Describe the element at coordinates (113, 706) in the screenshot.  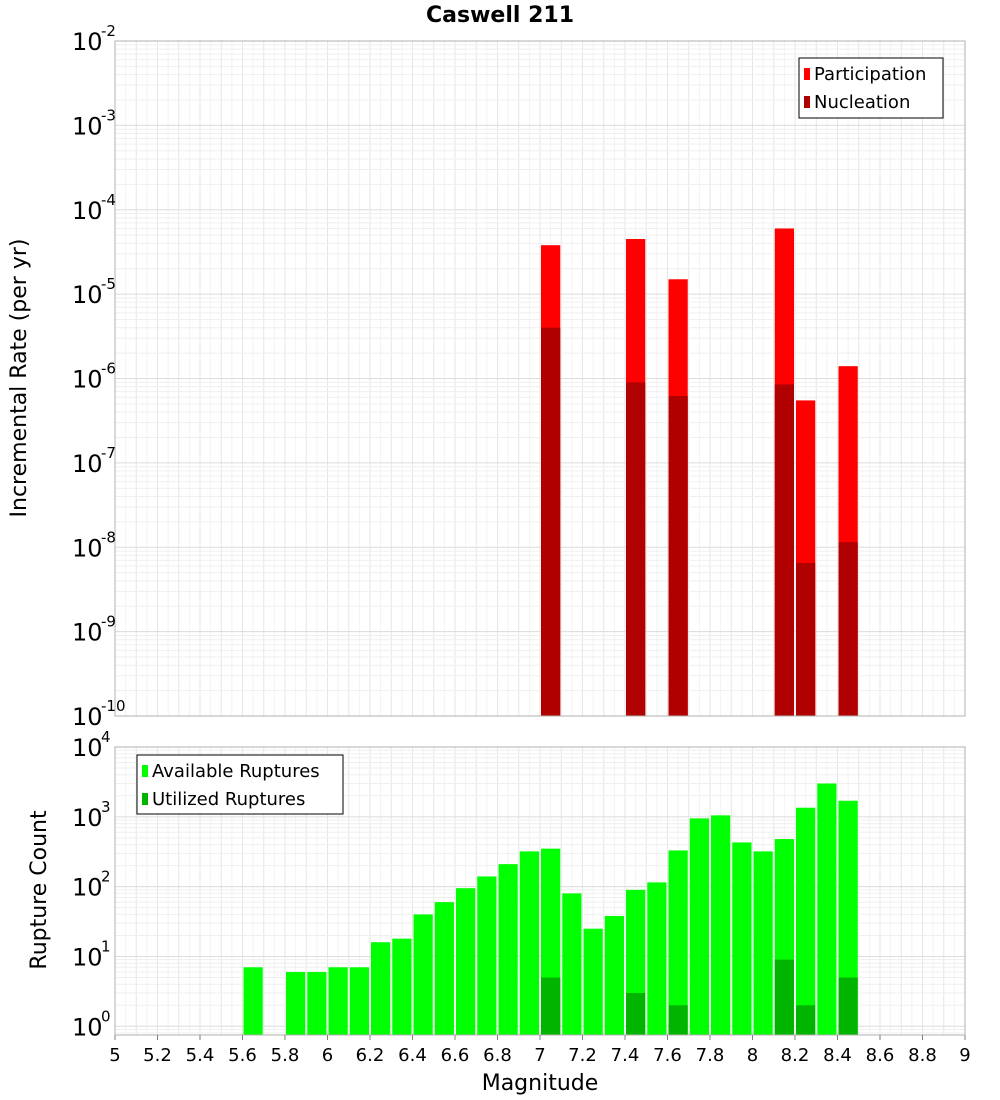
I see `top-y-tick-exponent: -10` at that location.